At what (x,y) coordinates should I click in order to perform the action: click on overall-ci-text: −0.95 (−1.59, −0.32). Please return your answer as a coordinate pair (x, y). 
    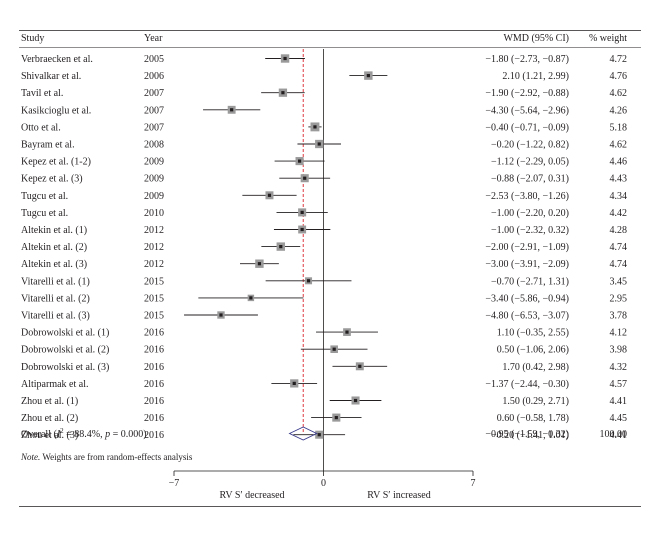
    Looking at the image, I should click on (527, 434).